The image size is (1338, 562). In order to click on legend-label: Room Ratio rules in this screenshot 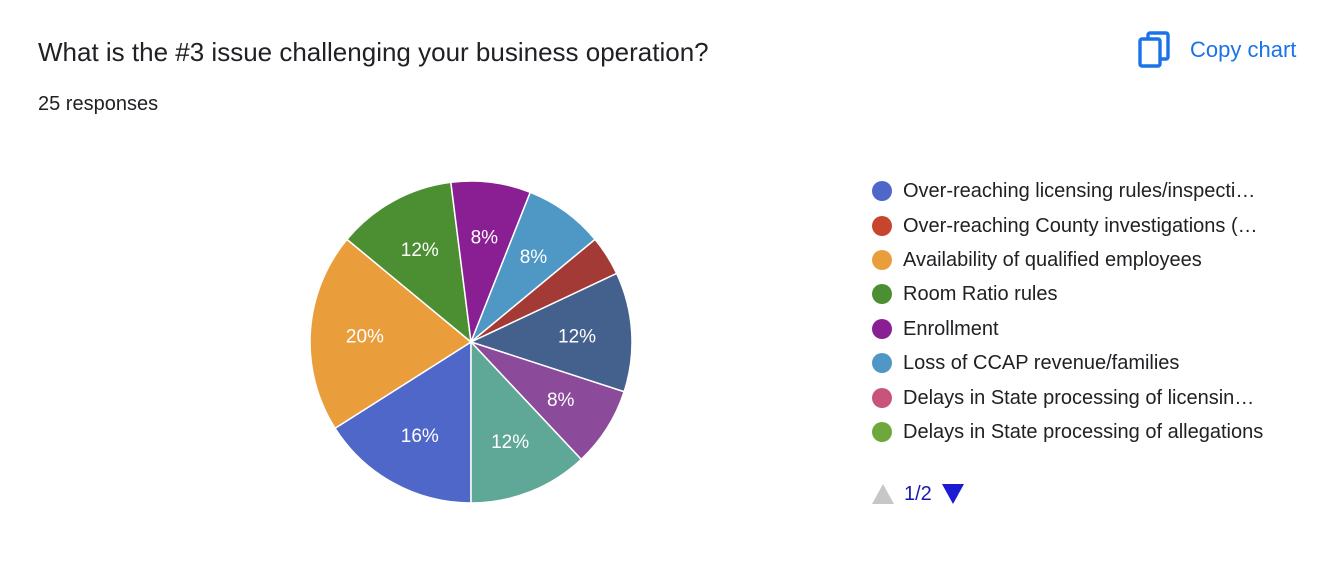, I will do `click(980, 294)`.